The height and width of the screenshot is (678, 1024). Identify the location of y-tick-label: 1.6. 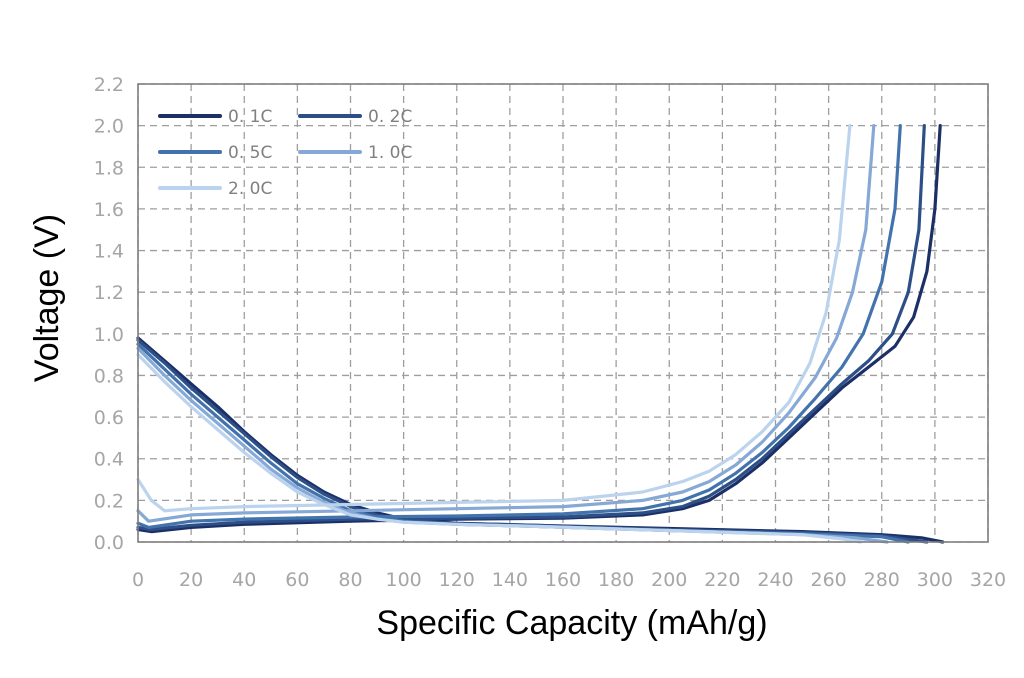
(109, 210).